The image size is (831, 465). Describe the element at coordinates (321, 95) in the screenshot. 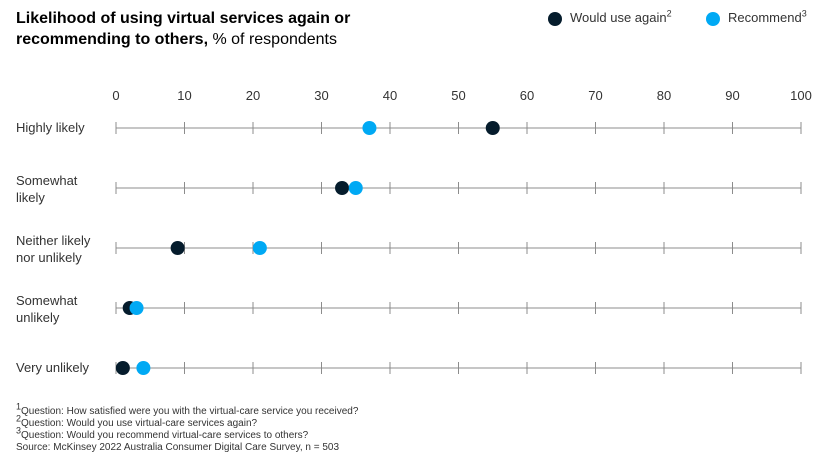

I see `x-tick-label-30: 30` at that location.